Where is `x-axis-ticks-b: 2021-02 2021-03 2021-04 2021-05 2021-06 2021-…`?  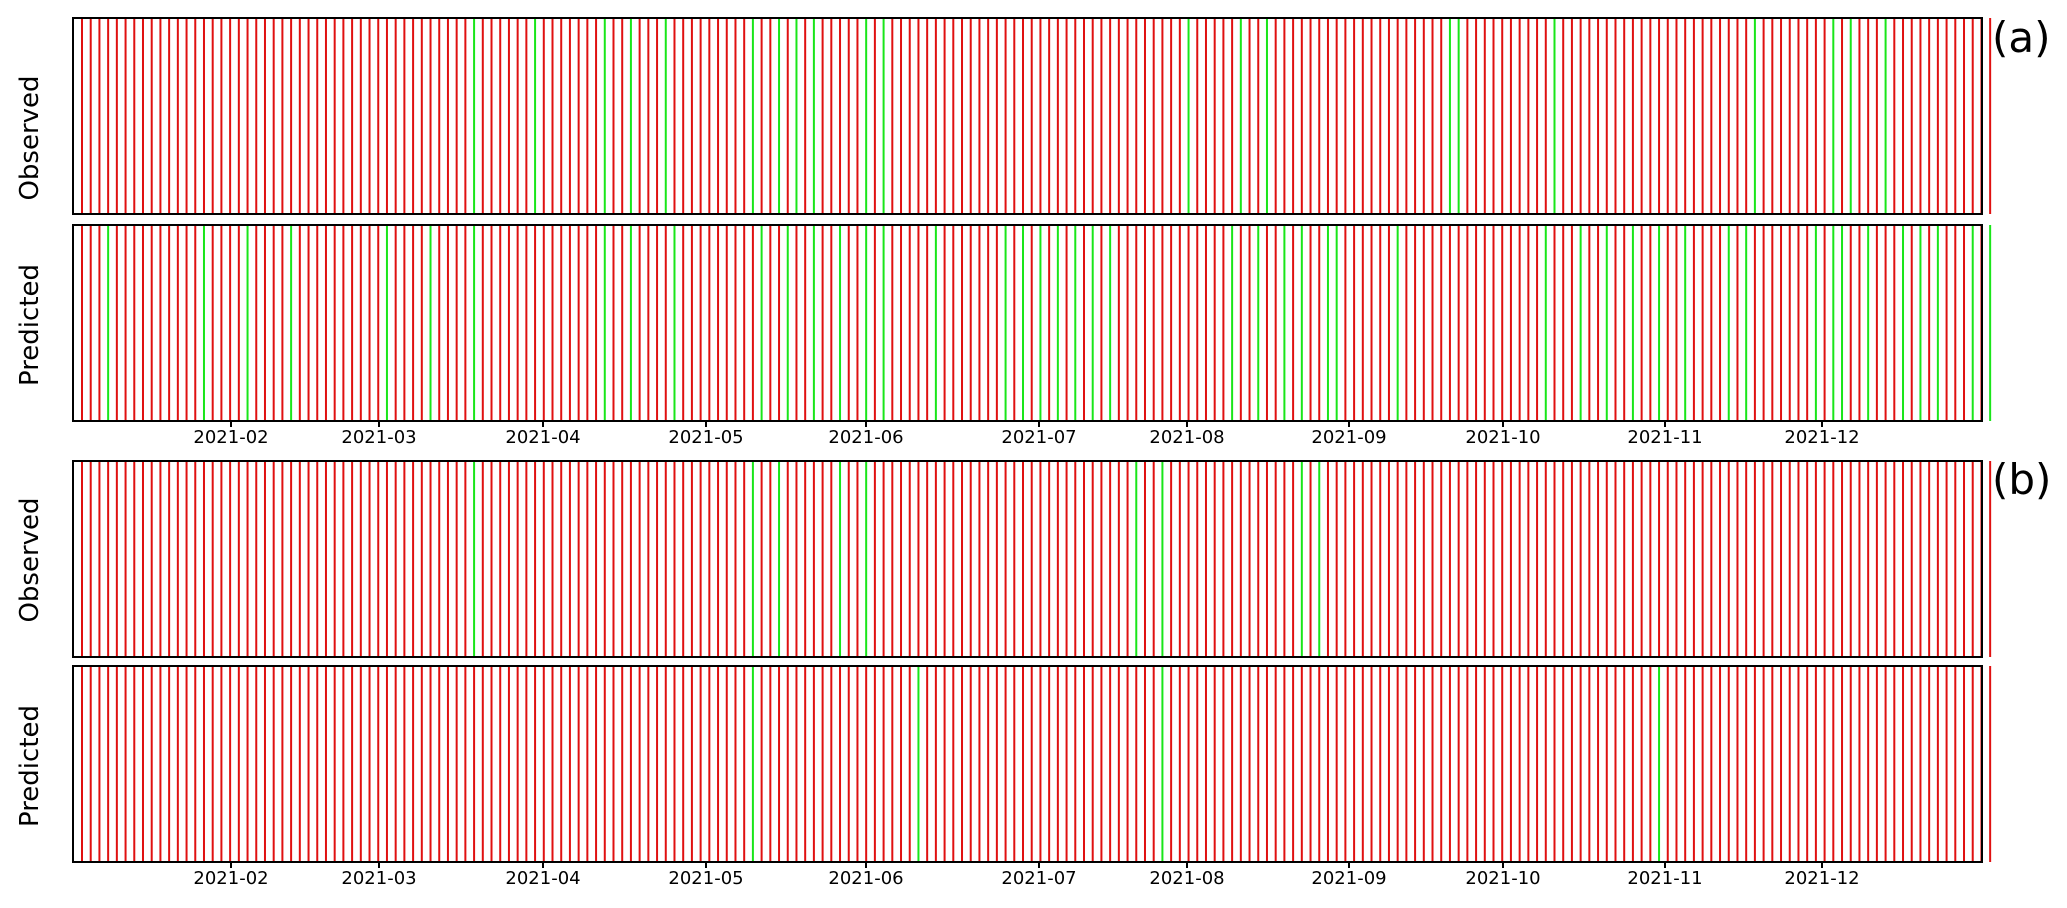 x-axis-ticks-b: 2021-02 2021-03 2021-04 2021-05 2021-06 2021-… is located at coordinates (1026, 875).